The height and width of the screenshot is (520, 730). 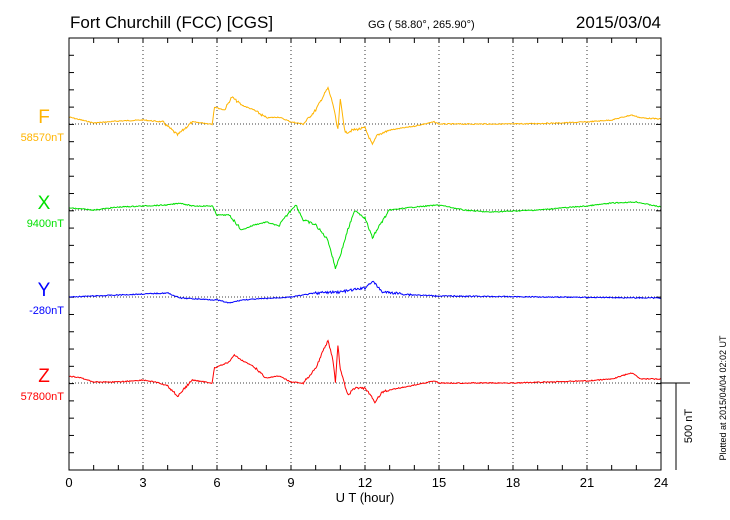 I want to click on component-label-f: F, so click(x=44, y=117).